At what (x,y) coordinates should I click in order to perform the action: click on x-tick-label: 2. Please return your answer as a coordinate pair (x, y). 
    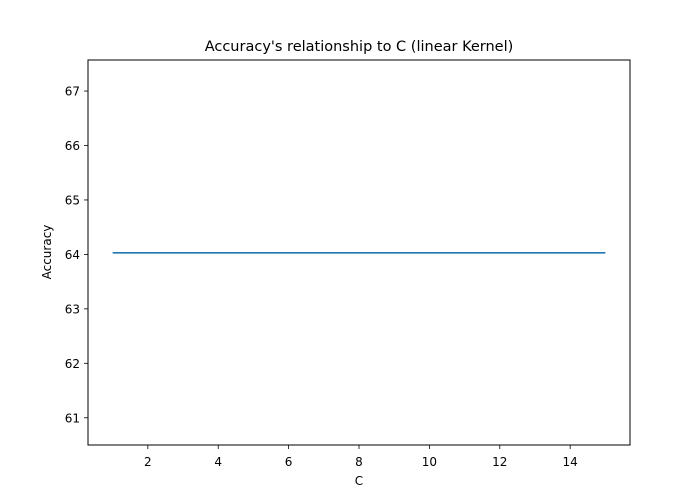
    Looking at the image, I should click on (148, 462).